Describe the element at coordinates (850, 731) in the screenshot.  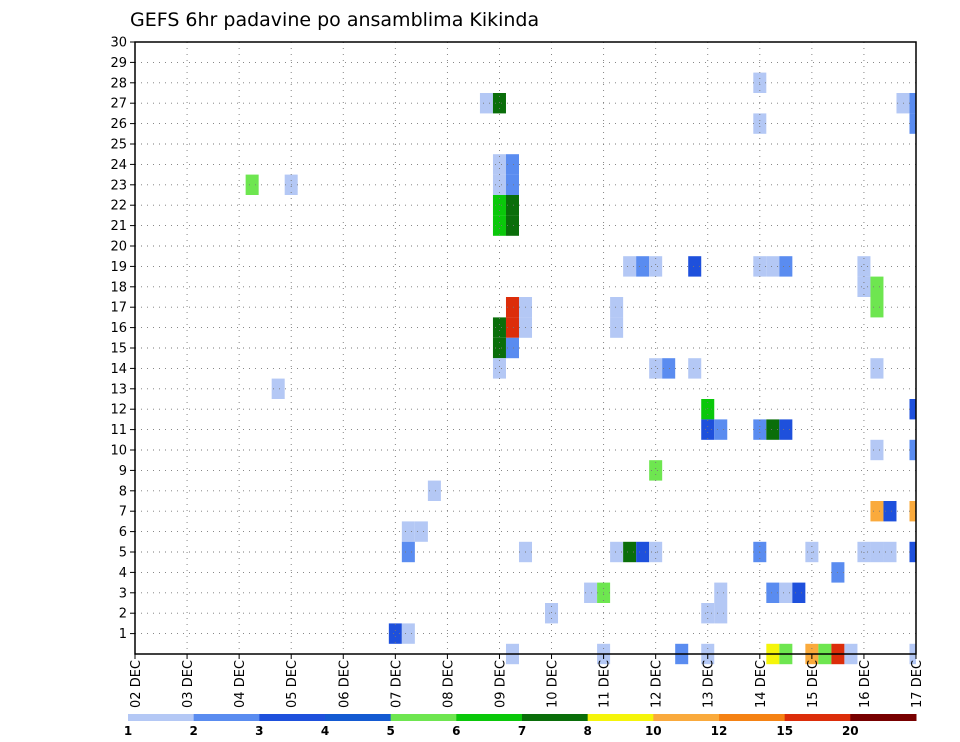
I see `legend-label-20: 20` at that location.